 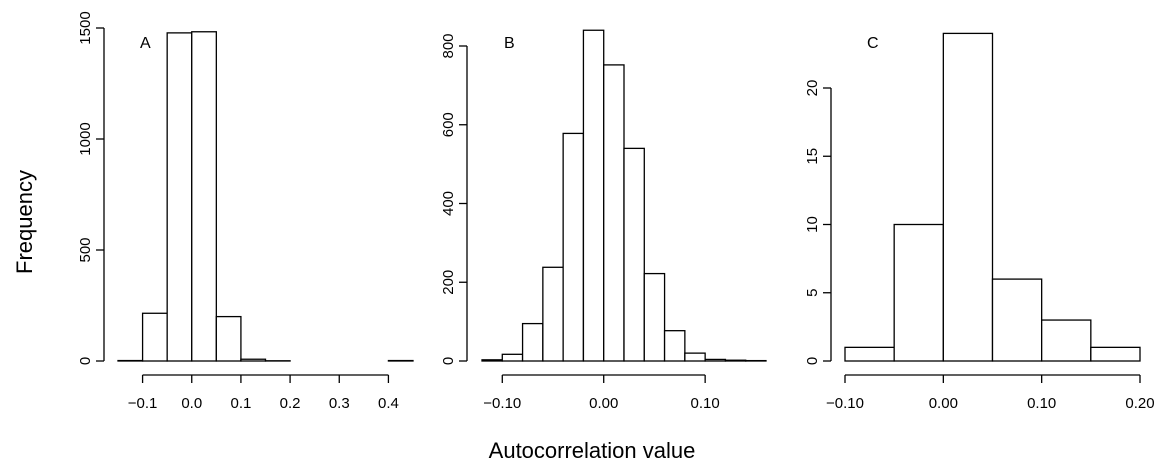 I want to click on panel-a-x-tick-label: 0.4, so click(x=388, y=403).